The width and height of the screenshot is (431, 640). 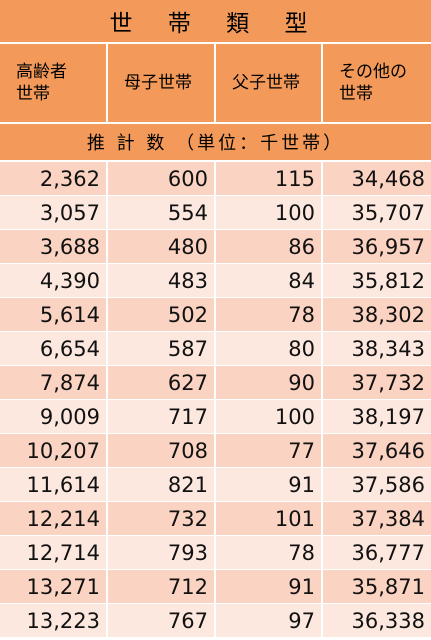 I want to click on cell-father-child: 80, so click(x=269, y=348).